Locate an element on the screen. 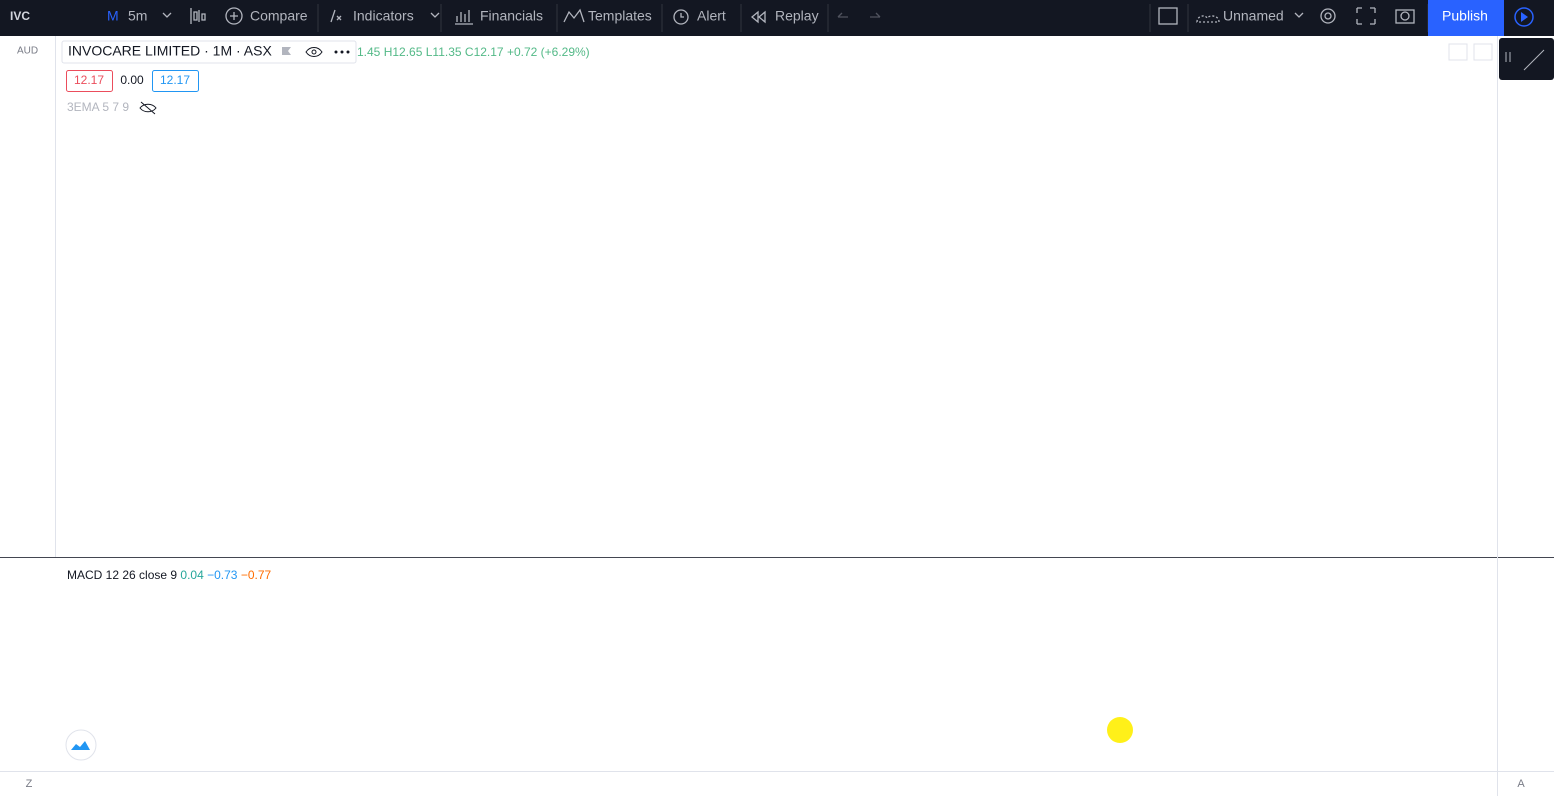  play-icon is located at coordinates (1524, 17).